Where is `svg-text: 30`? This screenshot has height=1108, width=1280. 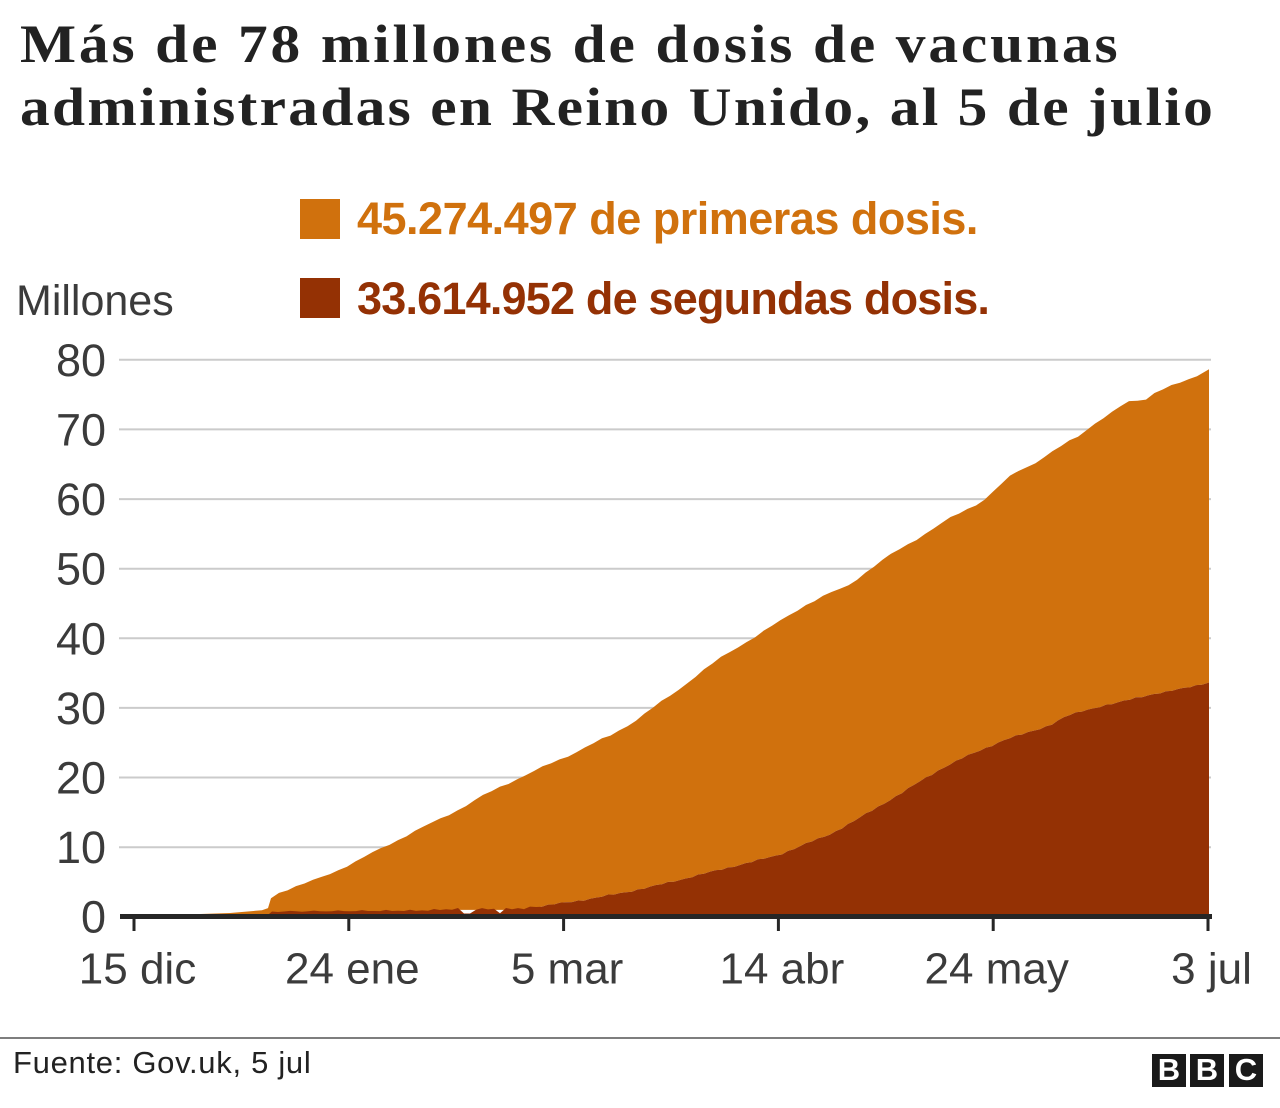
svg-text: 30 is located at coordinates (81, 708).